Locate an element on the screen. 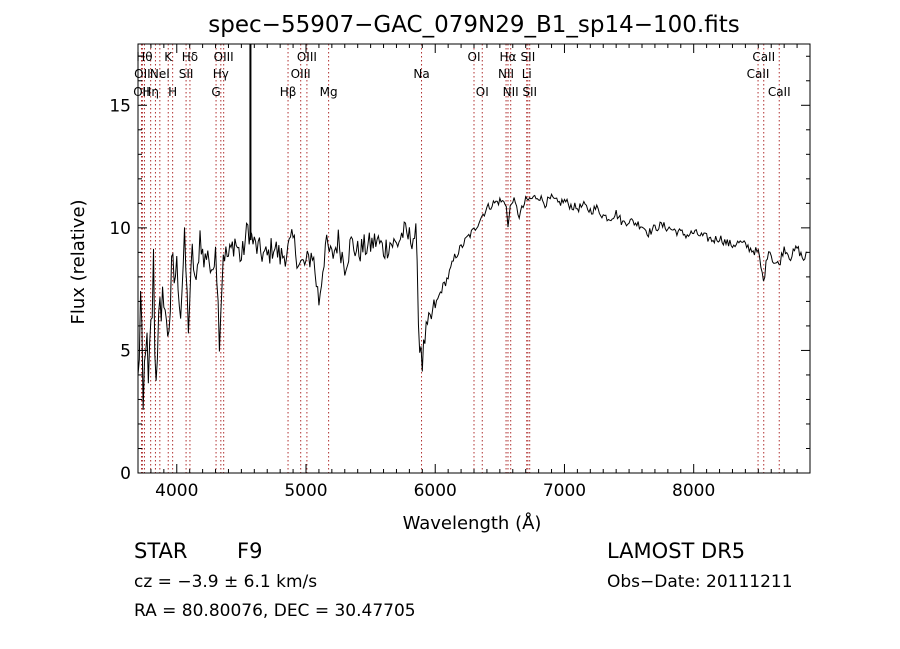  line-marker-label-17: Na is located at coordinates (421, 74).